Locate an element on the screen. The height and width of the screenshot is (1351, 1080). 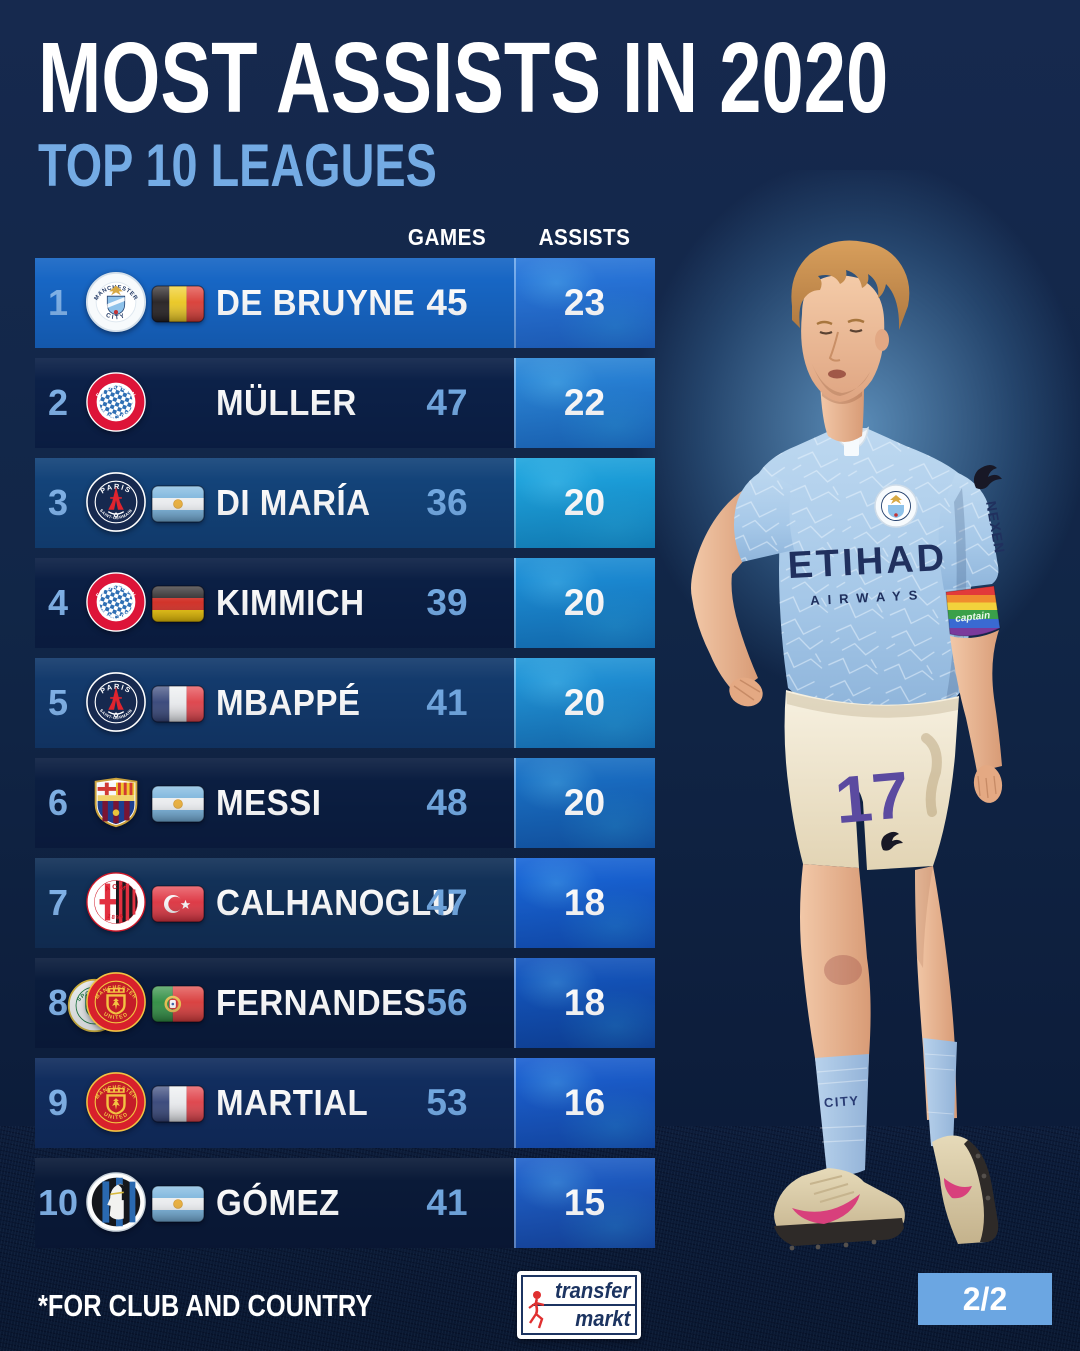
player-name: KIMMICH is located at coordinates (290, 602).